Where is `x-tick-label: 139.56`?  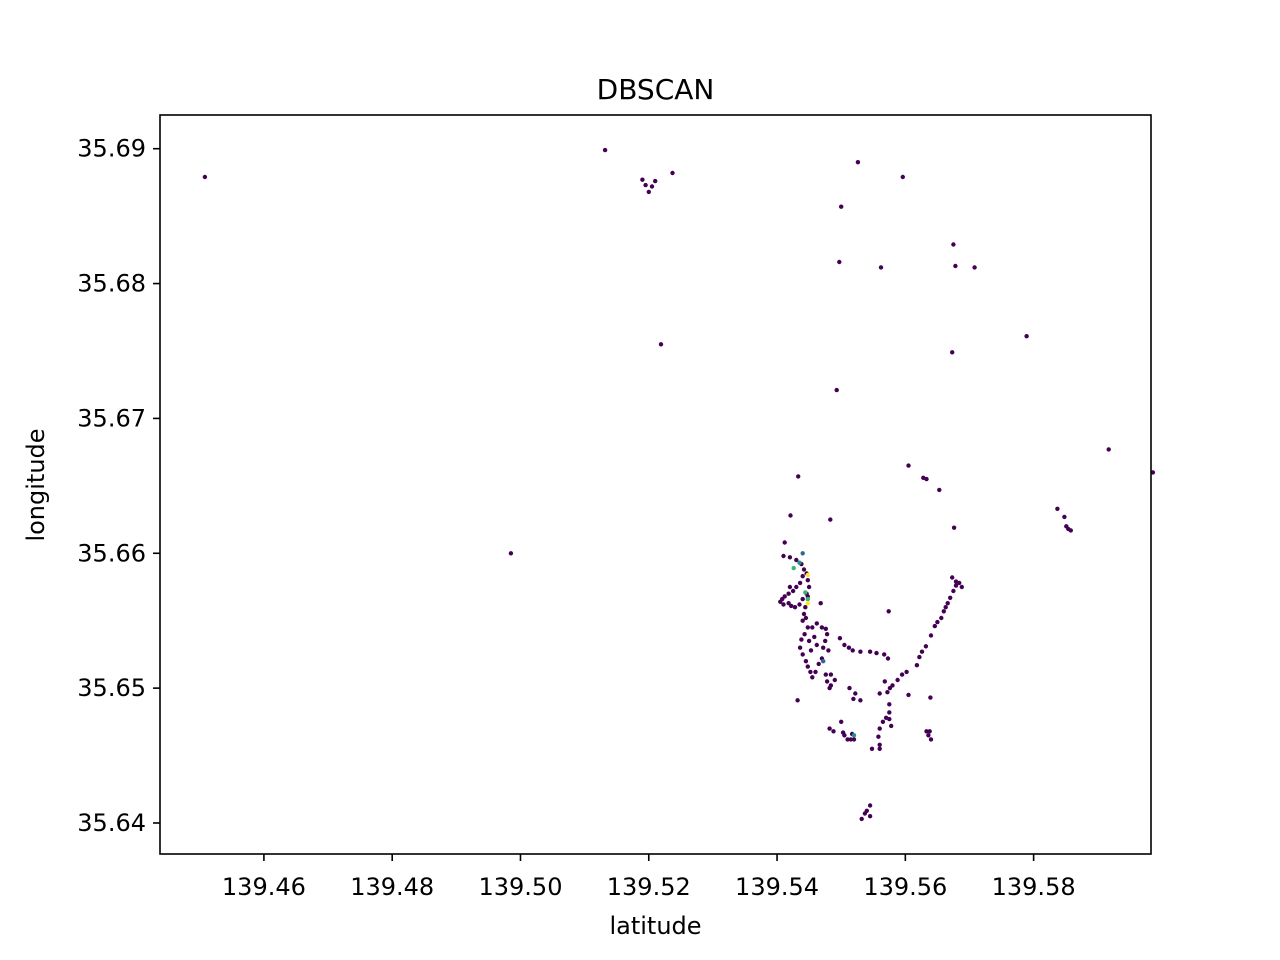
x-tick-label: 139.56 is located at coordinates (905, 887).